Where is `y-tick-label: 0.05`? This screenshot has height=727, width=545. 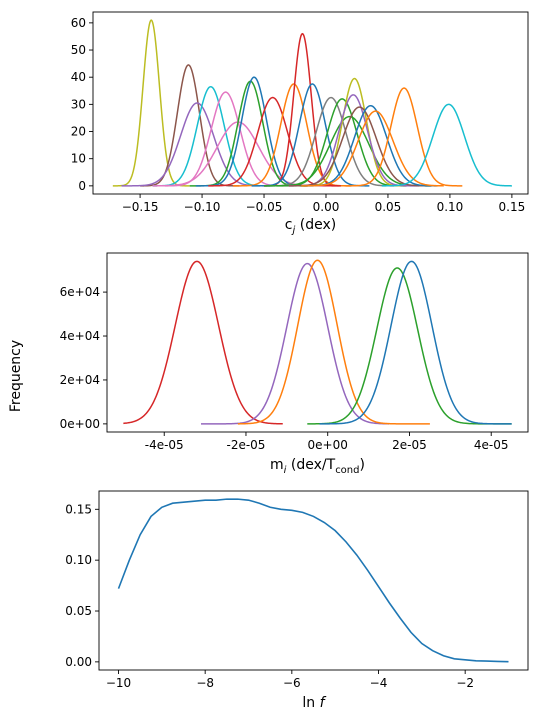
y-tick-label: 0.05 is located at coordinates (78, 611).